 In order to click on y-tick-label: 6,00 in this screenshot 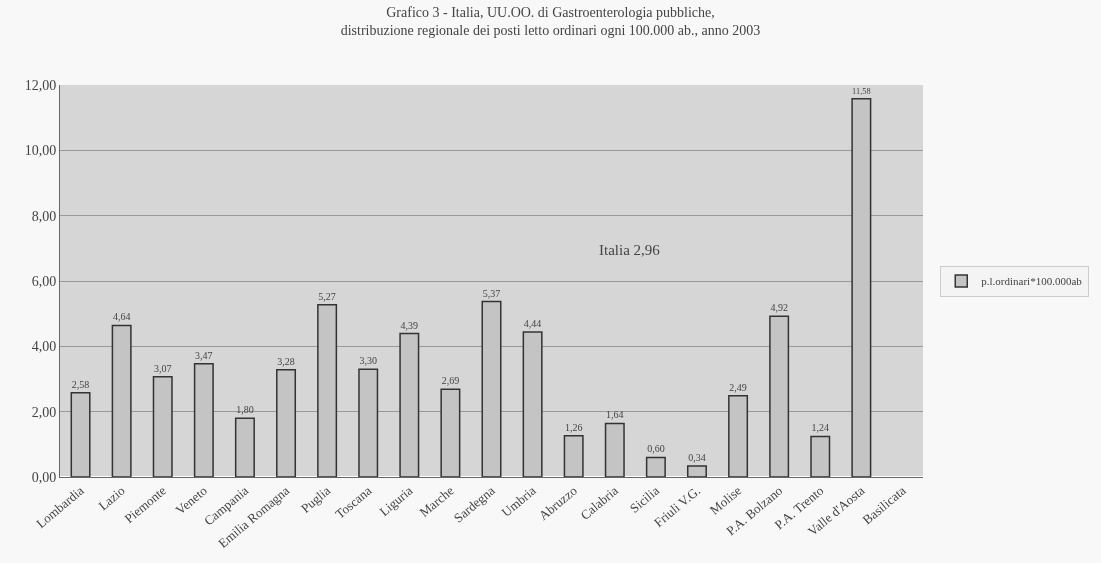, I will do `click(44, 281)`.